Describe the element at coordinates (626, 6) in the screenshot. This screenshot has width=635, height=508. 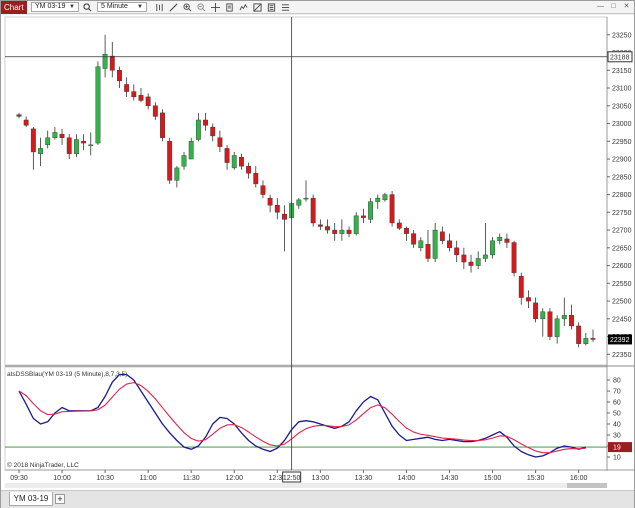
I see `close-icon: ✕` at that location.